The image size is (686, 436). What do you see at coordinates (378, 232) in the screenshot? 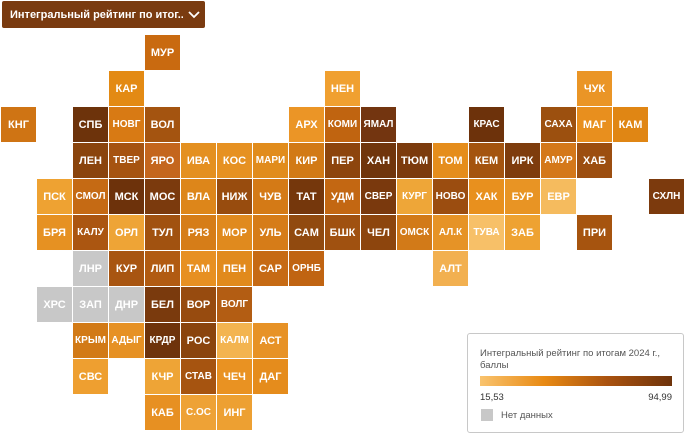
I see `region-tile: ЧЕЛ` at bounding box center [378, 232].